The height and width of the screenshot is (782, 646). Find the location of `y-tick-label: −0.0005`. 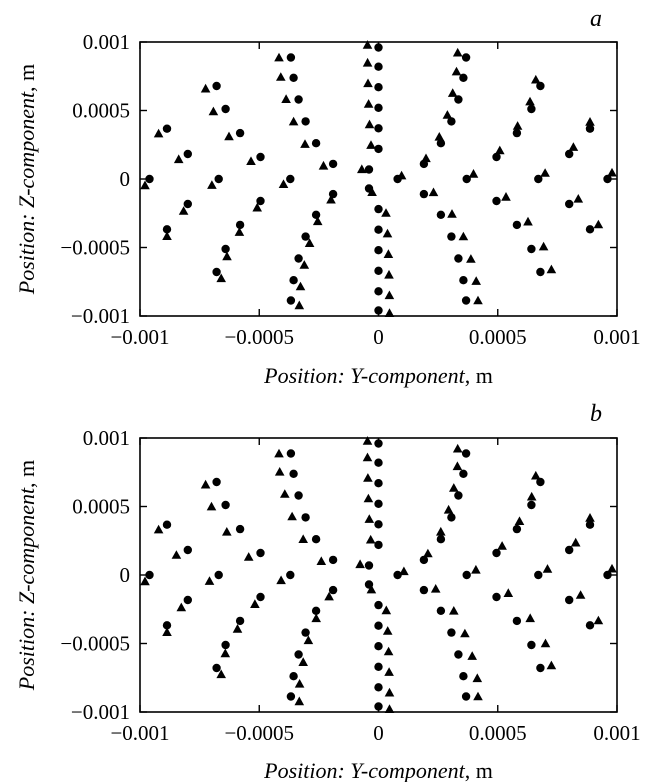

y-tick-label: −0.0005 is located at coordinates (95, 644).